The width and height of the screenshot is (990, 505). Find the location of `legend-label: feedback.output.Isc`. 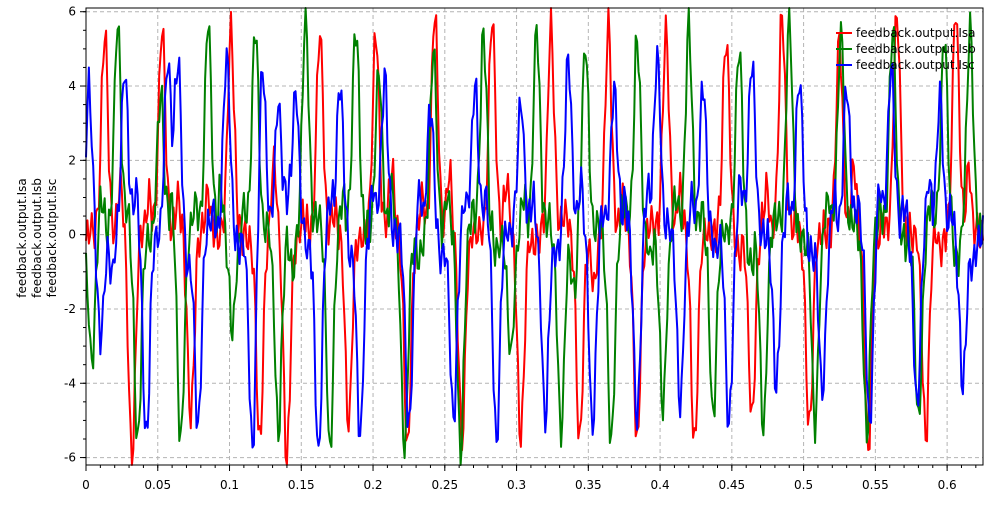

legend-label: feedback.output.Isc is located at coordinates (915, 65).